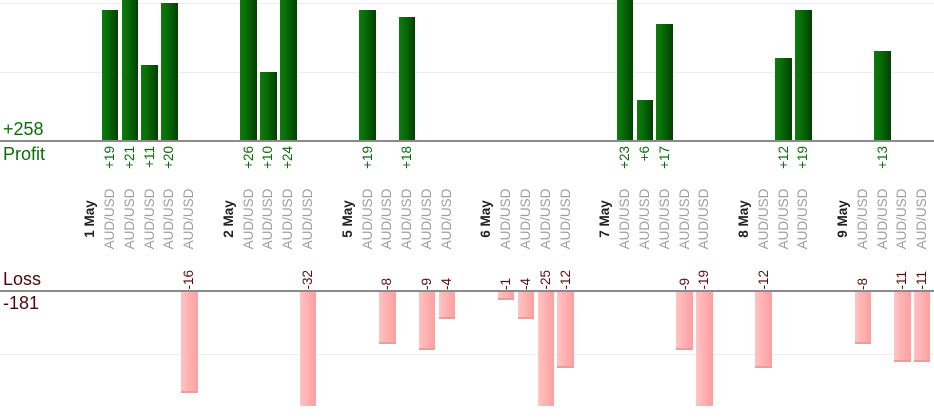 Image resolution: width=934 pixels, height=420 pixels. I want to click on profit-axis-line, so click(467, 141).